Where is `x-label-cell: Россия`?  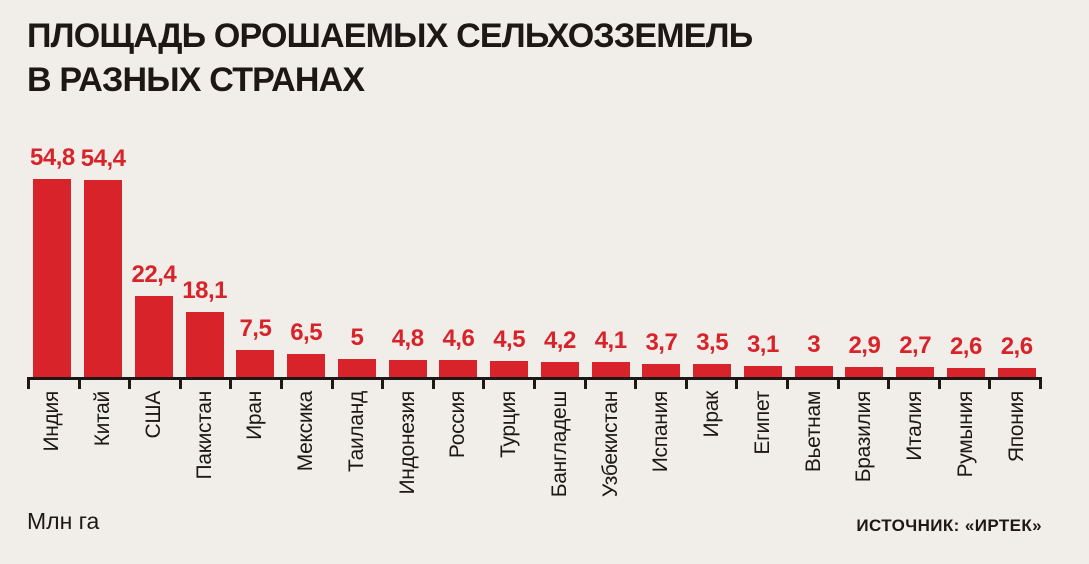 x-label-cell: Россия is located at coordinates (458, 457).